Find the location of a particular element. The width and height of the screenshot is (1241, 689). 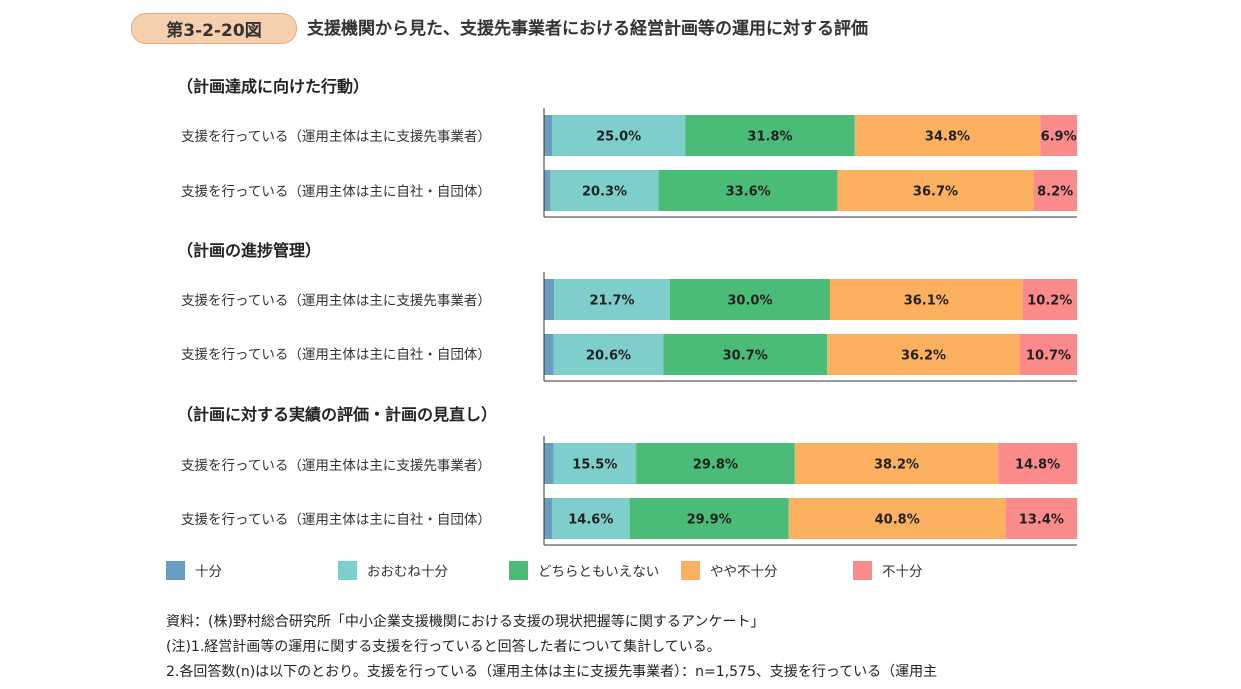

legend-item-1: 十分 is located at coordinates (194, 570).